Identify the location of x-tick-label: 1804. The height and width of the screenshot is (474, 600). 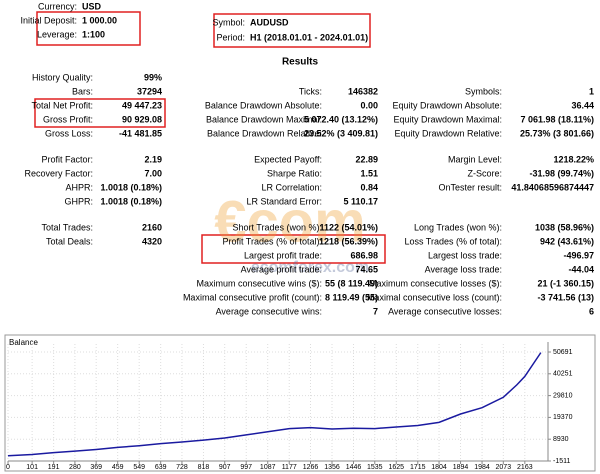
(439, 467).